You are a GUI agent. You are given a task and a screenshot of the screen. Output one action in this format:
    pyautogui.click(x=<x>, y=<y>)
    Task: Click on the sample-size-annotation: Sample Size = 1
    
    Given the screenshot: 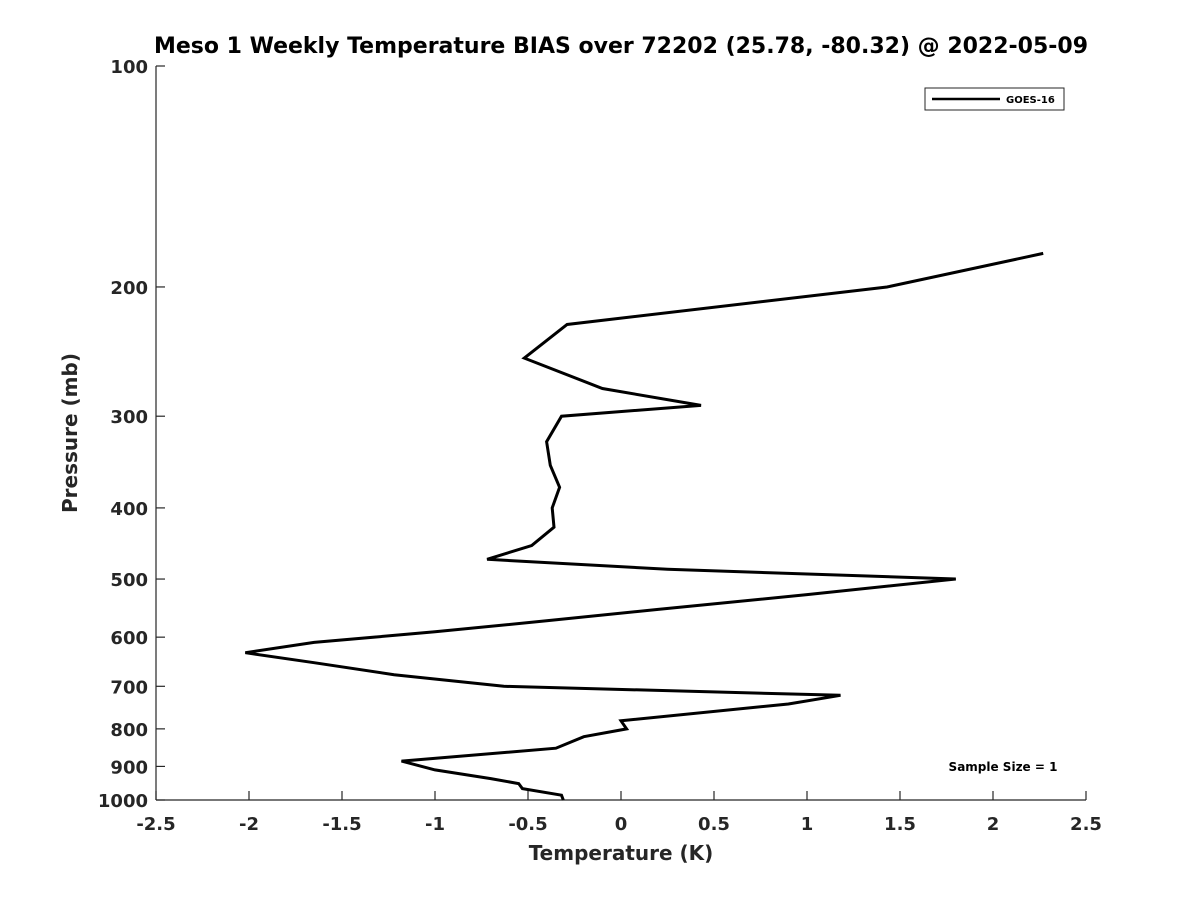 What is the action you would take?
    pyautogui.click(x=1003, y=767)
    